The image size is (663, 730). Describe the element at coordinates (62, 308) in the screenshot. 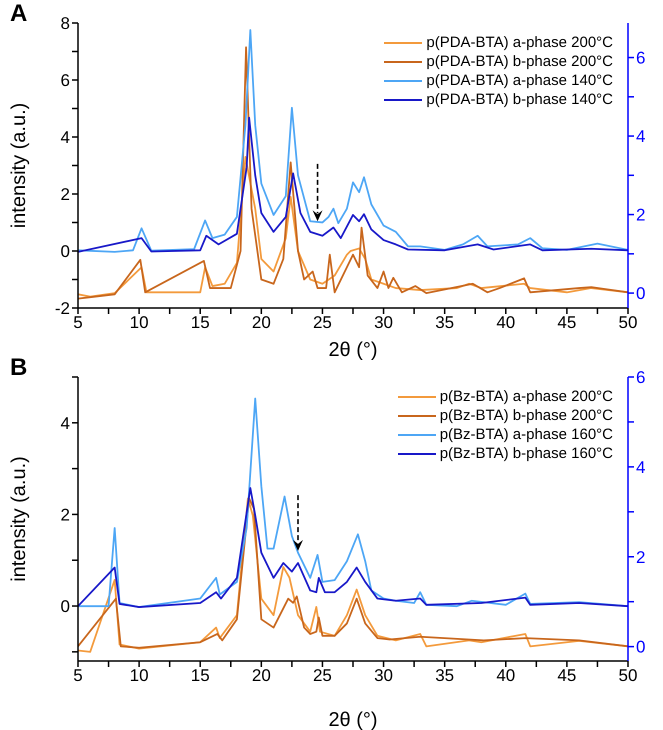

I see `y-tick-label: -2` at that location.